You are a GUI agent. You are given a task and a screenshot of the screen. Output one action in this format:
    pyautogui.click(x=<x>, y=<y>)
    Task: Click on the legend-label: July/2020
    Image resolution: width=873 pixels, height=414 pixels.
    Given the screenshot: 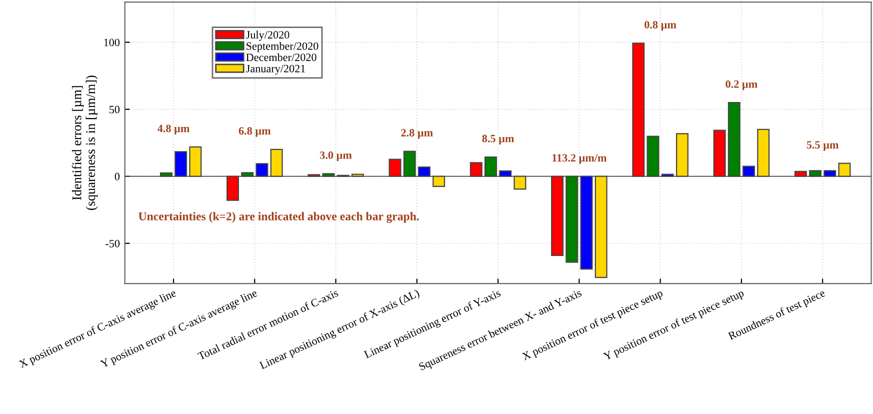 What is the action you would take?
    pyautogui.click(x=268, y=35)
    